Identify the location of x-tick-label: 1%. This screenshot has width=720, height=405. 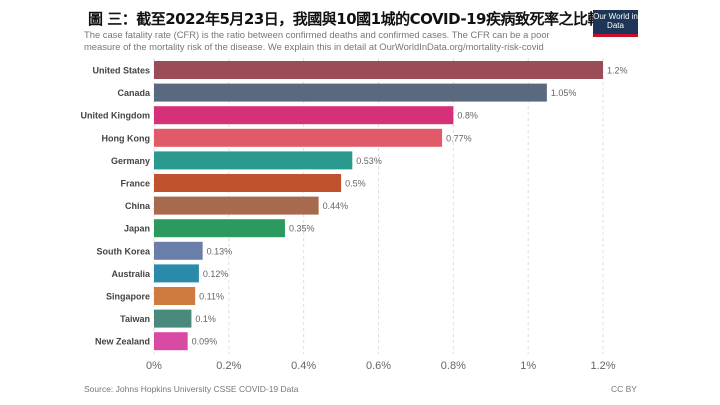
(528, 366).